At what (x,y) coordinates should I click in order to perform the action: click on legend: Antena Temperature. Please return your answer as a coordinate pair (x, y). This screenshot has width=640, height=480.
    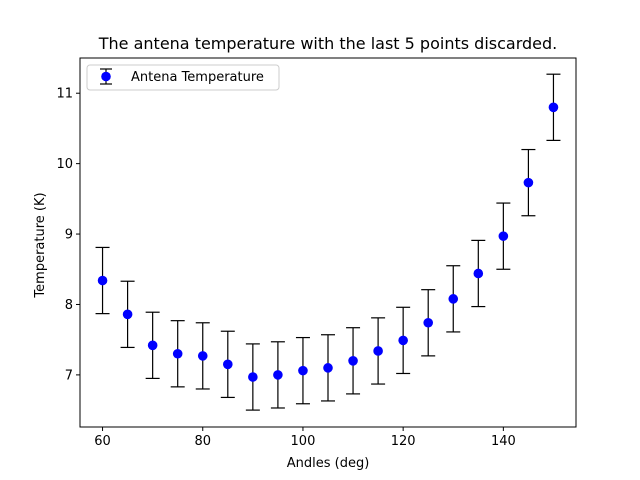
    Looking at the image, I should click on (183, 77).